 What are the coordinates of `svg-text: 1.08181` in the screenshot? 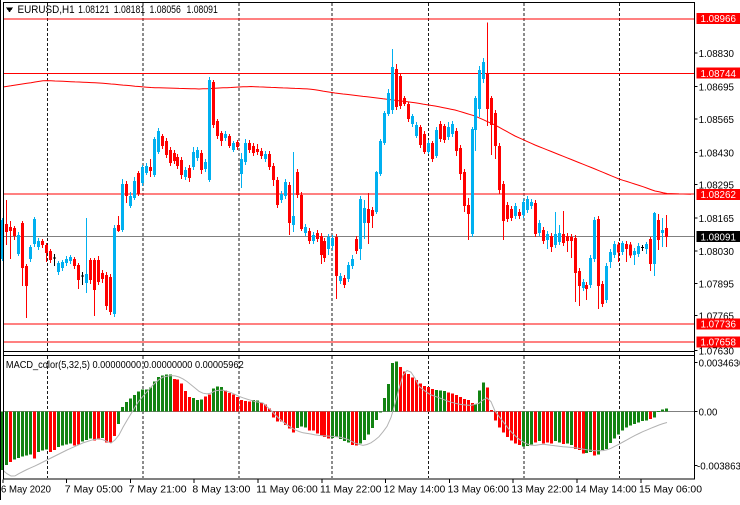 It's located at (129, 10).